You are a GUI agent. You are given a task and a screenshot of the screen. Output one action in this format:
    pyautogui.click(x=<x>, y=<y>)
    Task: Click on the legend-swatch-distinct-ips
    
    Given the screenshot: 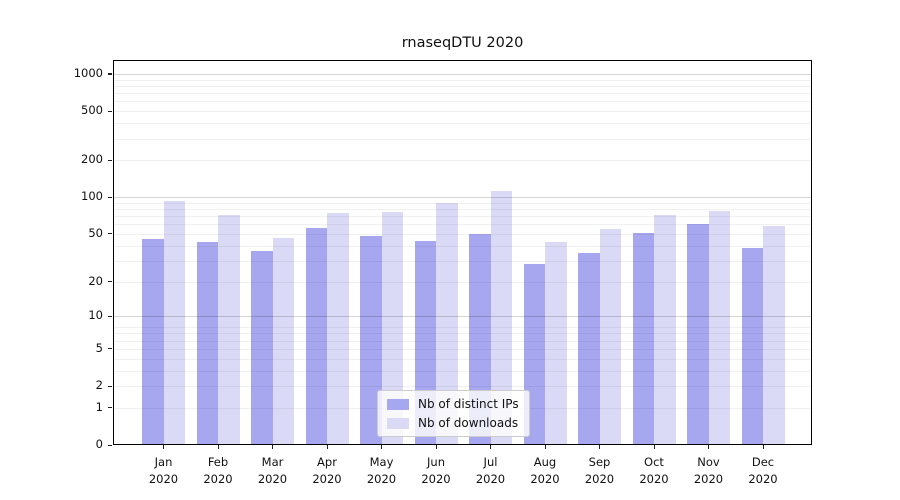 What is the action you would take?
    pyautogui.click(x=398, y=404)
    